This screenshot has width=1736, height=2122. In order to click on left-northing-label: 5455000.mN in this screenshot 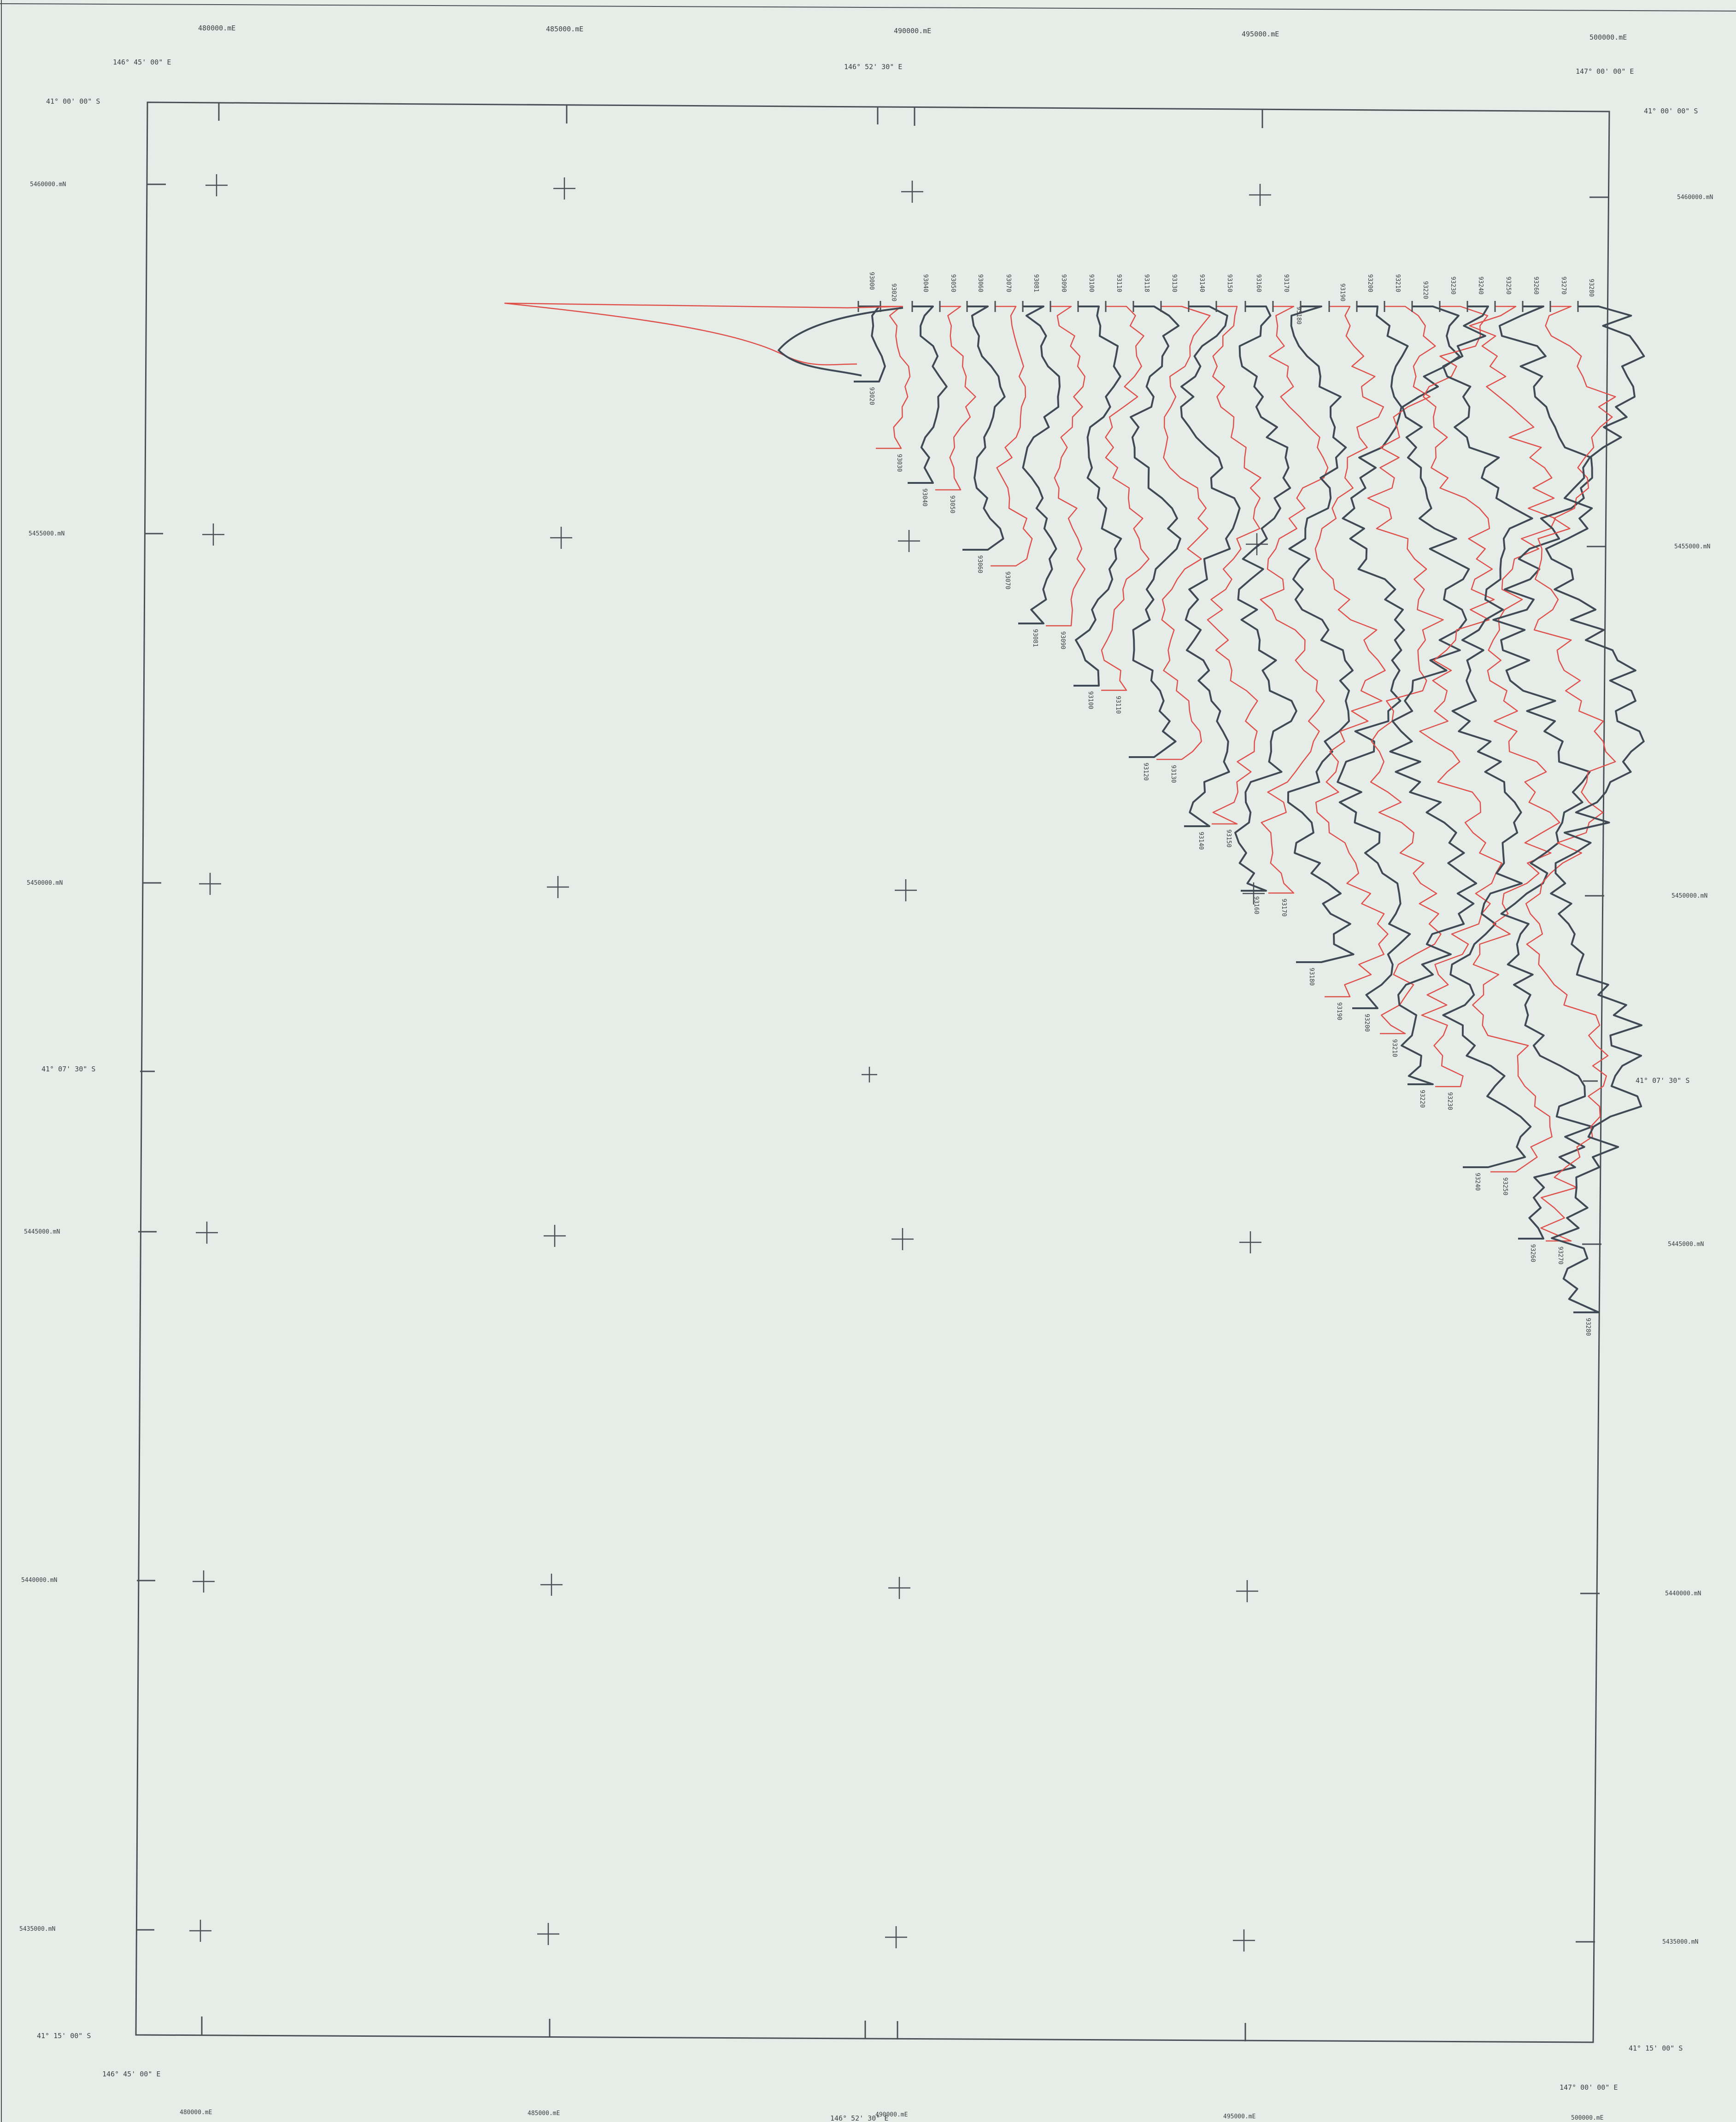, I will do `click(47, 533)`.